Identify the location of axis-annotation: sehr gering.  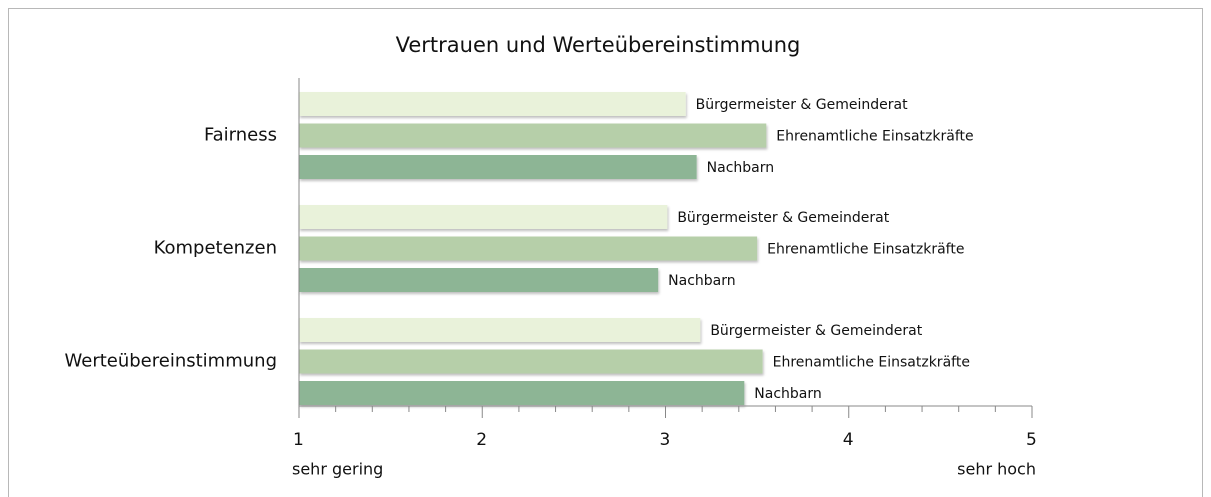
(337, 469).